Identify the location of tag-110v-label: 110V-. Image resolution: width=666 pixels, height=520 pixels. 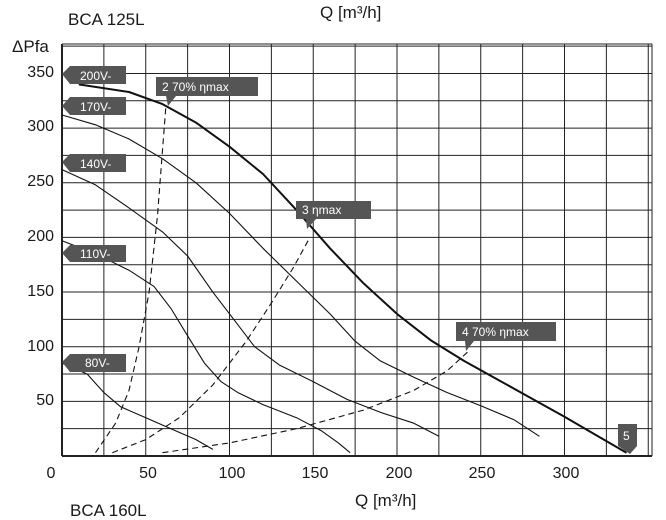
(95, 254).